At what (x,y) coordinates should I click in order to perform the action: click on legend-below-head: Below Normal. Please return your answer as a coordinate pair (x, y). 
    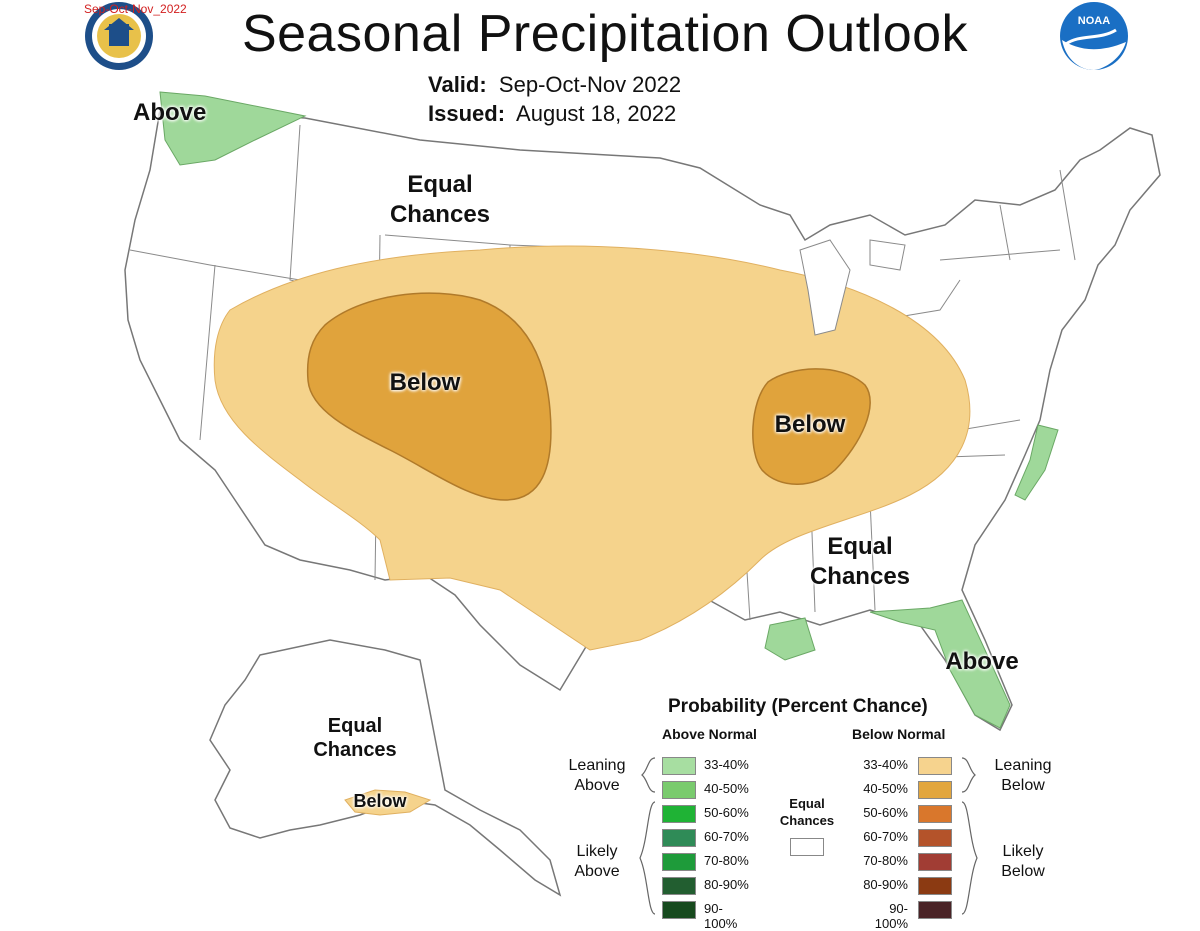
    Looking at the image, I should click on (899, 734).